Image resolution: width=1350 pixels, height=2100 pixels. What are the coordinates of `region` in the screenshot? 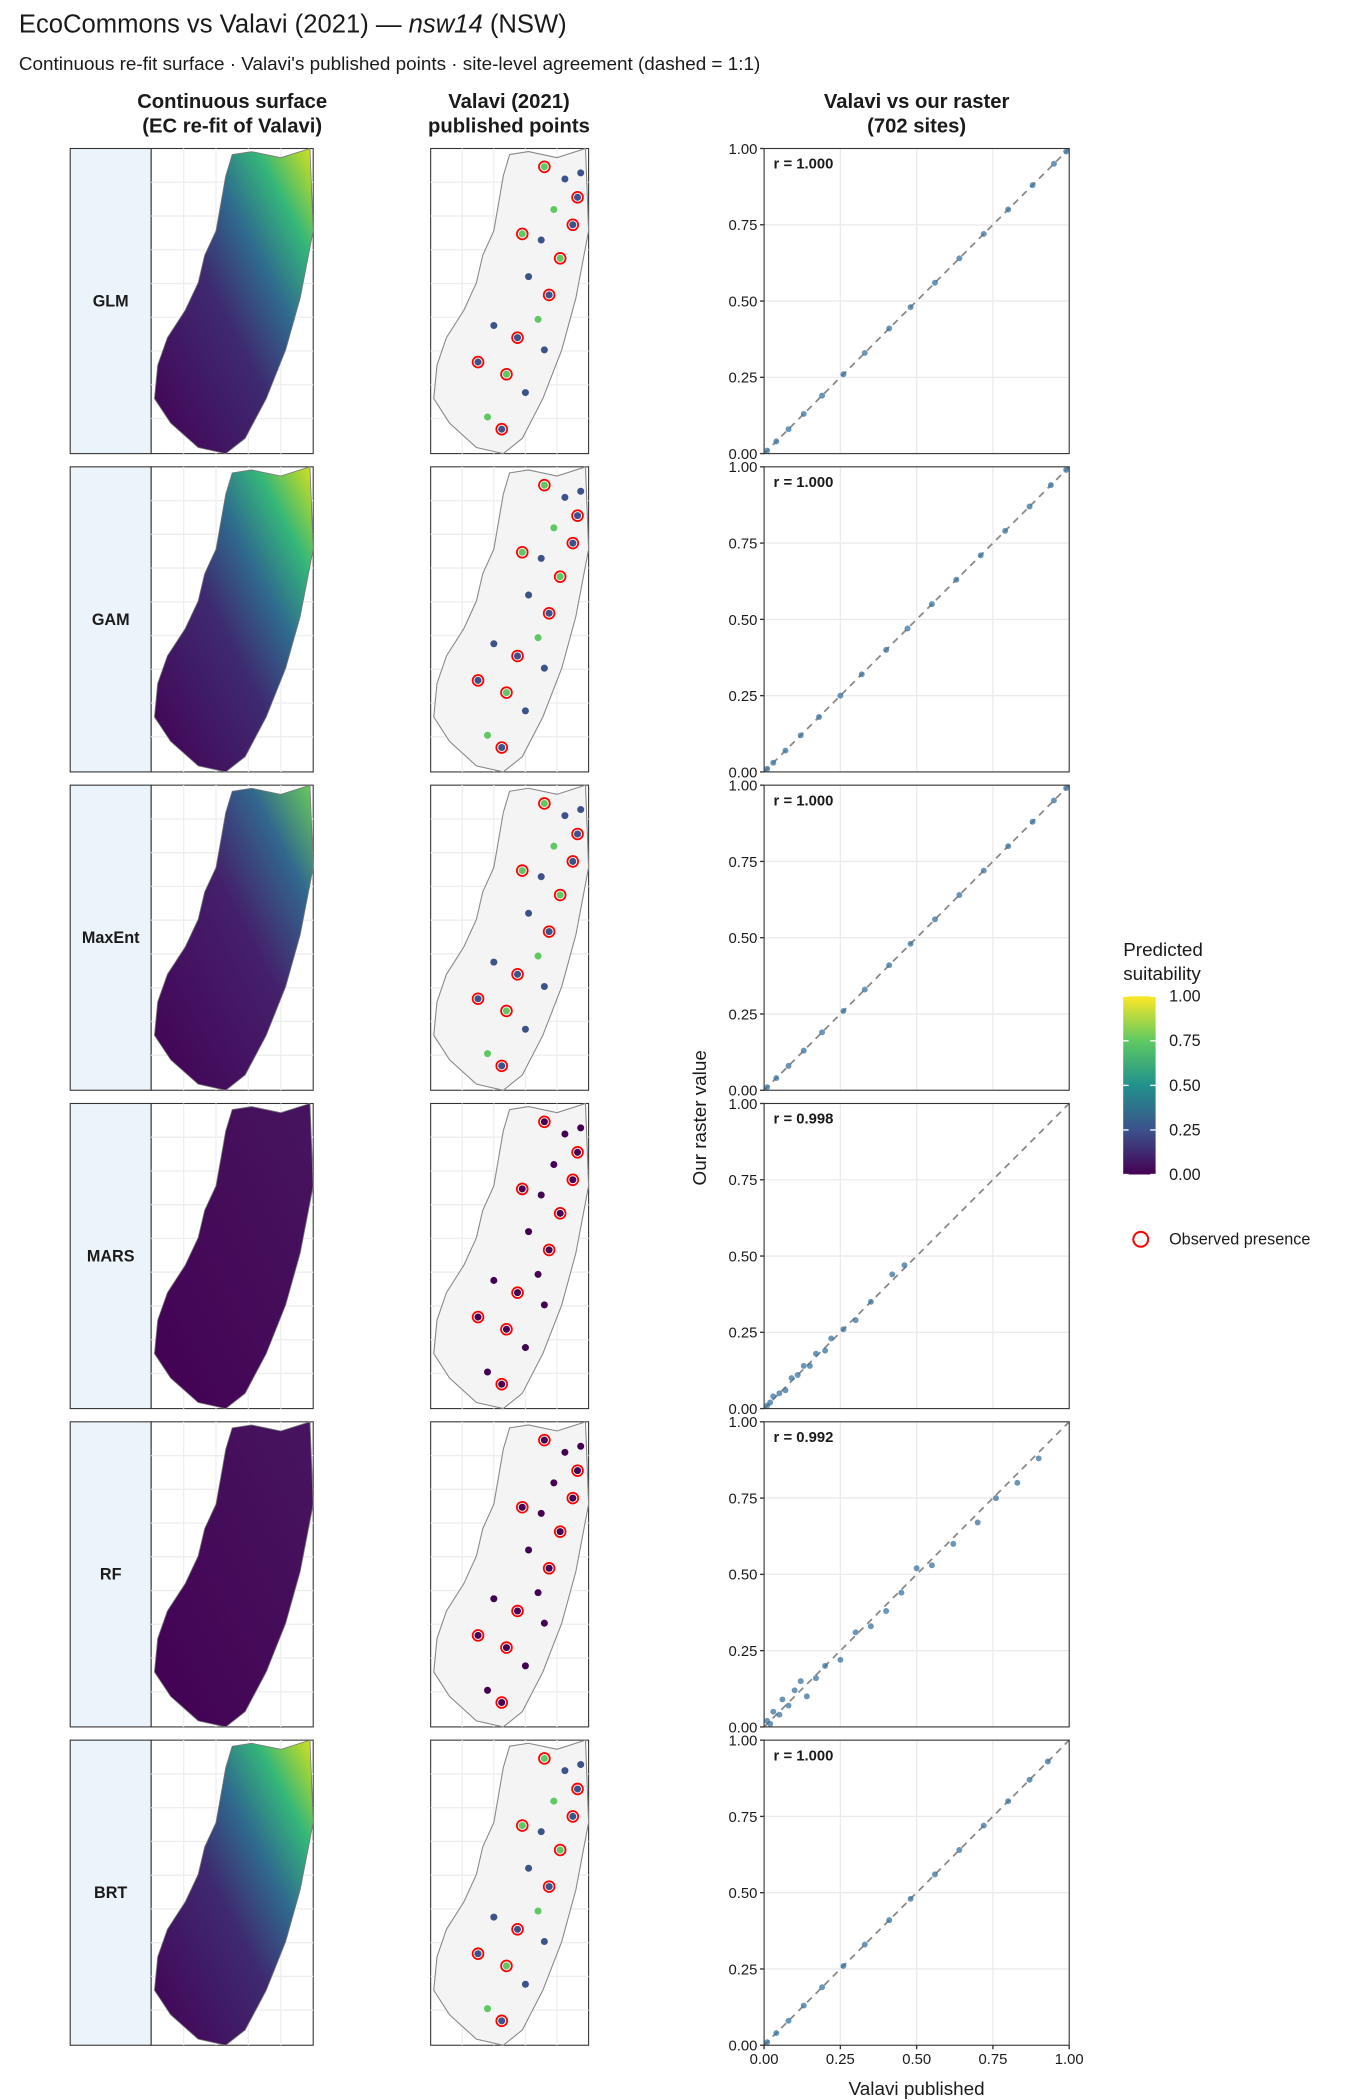 It's located at (511, 937).